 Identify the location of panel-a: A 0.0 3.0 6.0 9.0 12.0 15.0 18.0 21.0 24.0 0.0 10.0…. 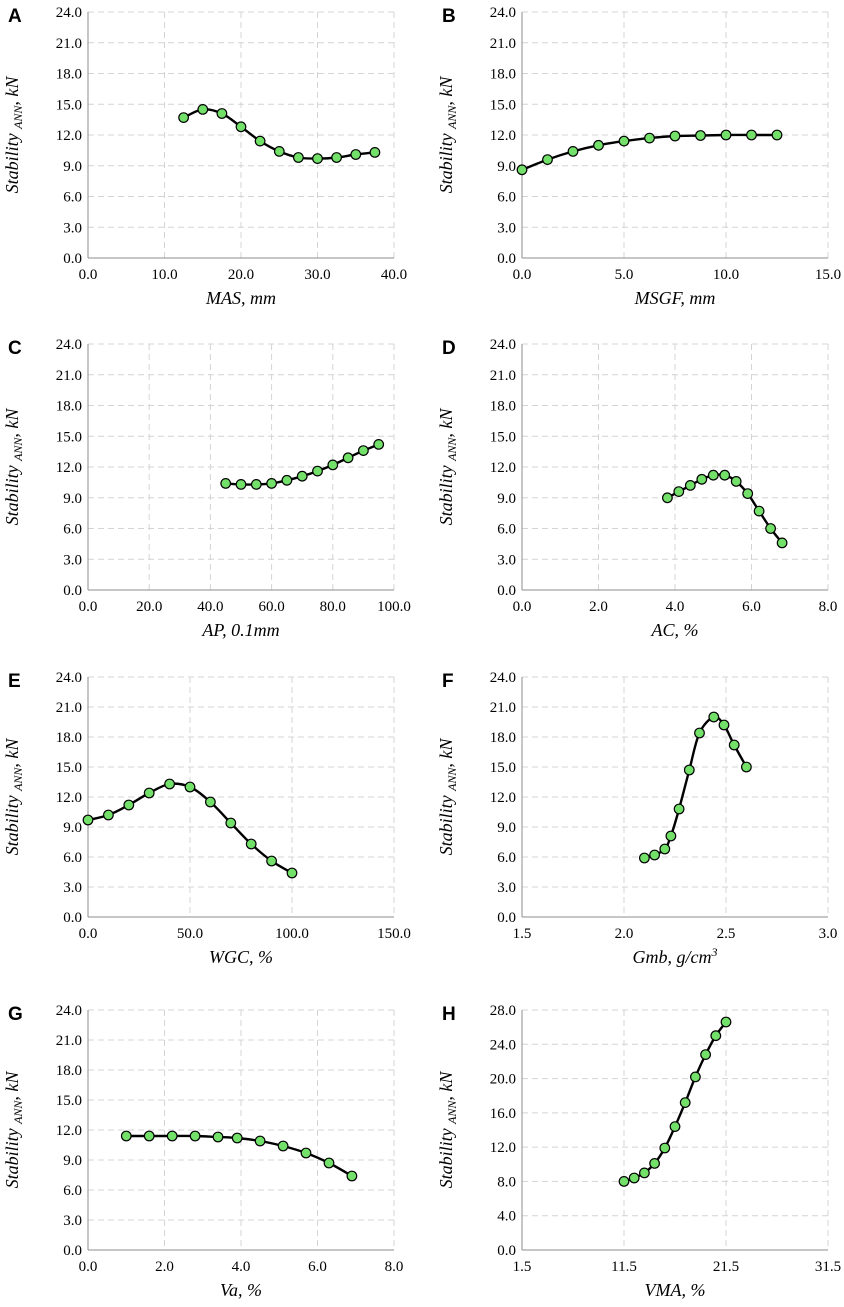
(204, 156).